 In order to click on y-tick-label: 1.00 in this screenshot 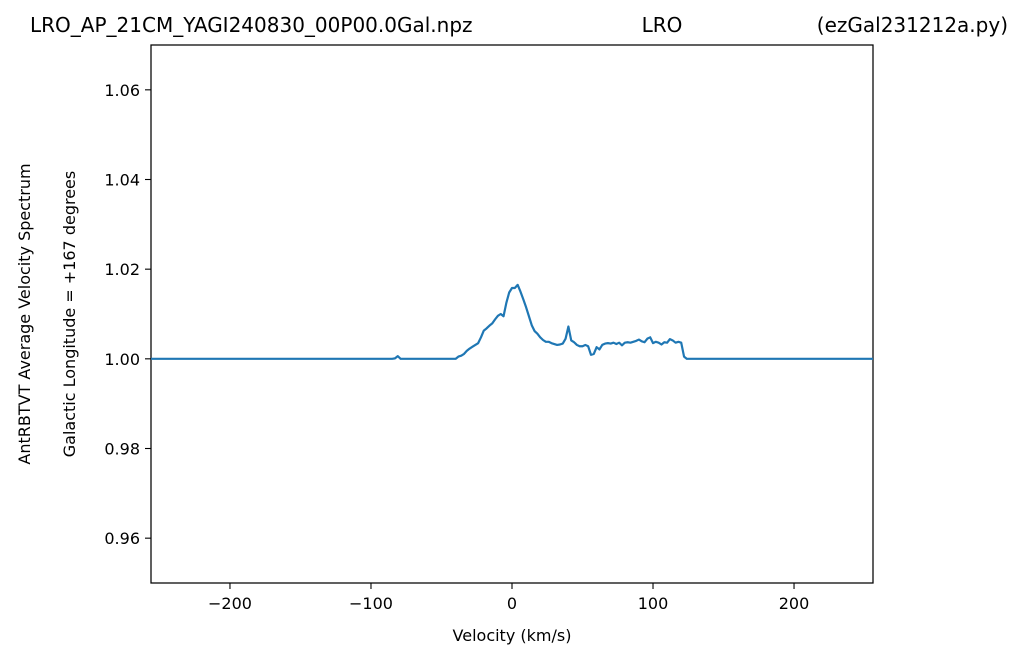, I will do `click(122, 359)`.